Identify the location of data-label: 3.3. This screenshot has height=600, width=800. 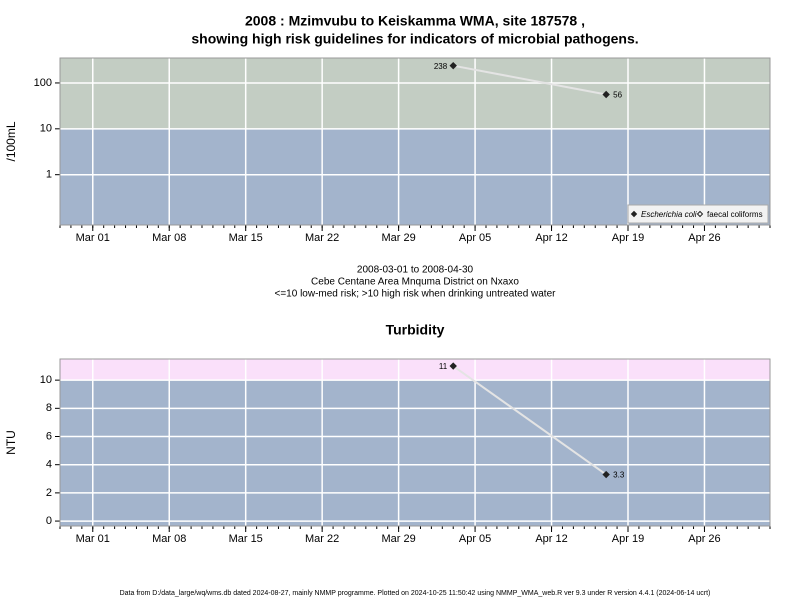
(619, 475).